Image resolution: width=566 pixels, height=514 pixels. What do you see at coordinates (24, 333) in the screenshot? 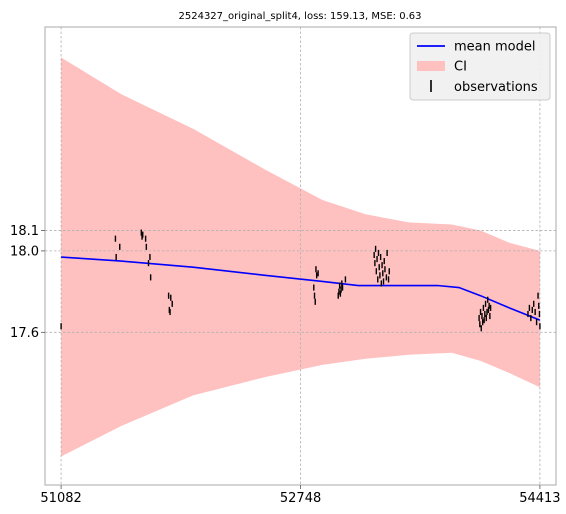
I see `y-tick-label-0: 17.6` at bounding box center [24, 333].